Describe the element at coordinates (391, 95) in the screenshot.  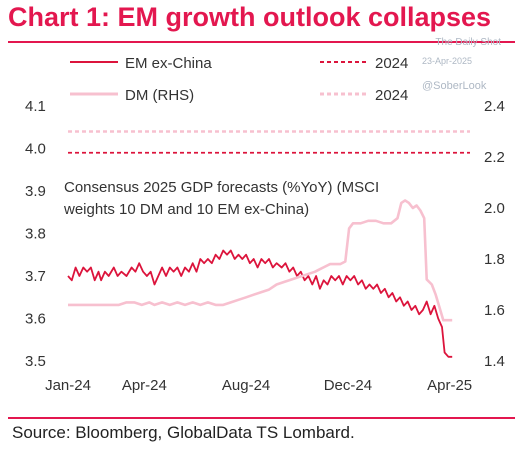
I see `legend-label-dm_ref: 2024` at that location.